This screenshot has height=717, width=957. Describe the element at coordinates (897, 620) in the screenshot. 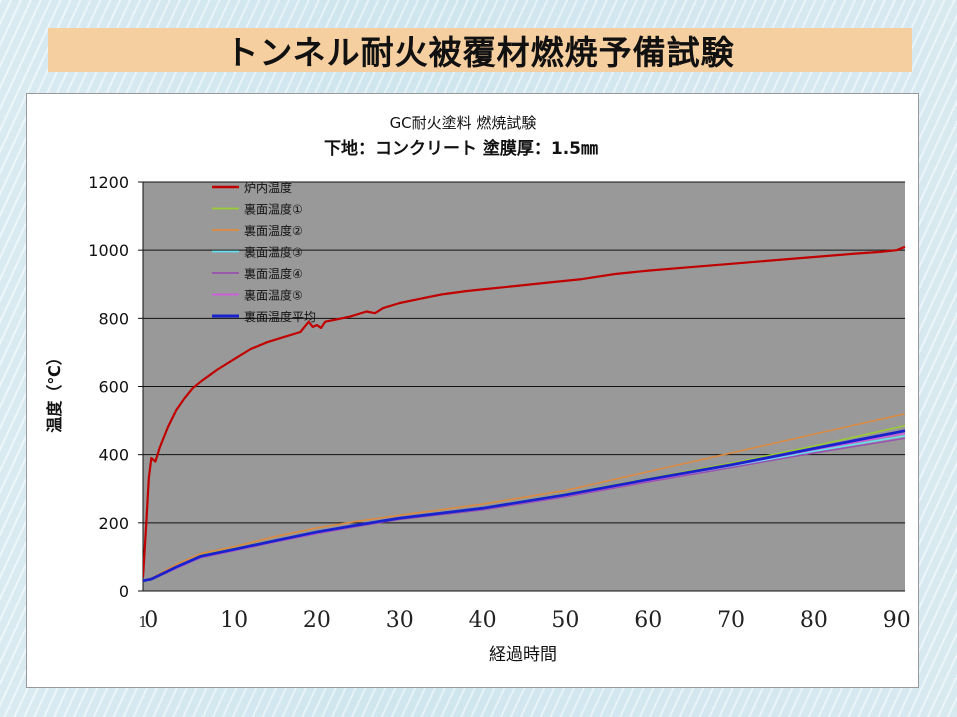

I see `x-tick-label: 90` at that location.